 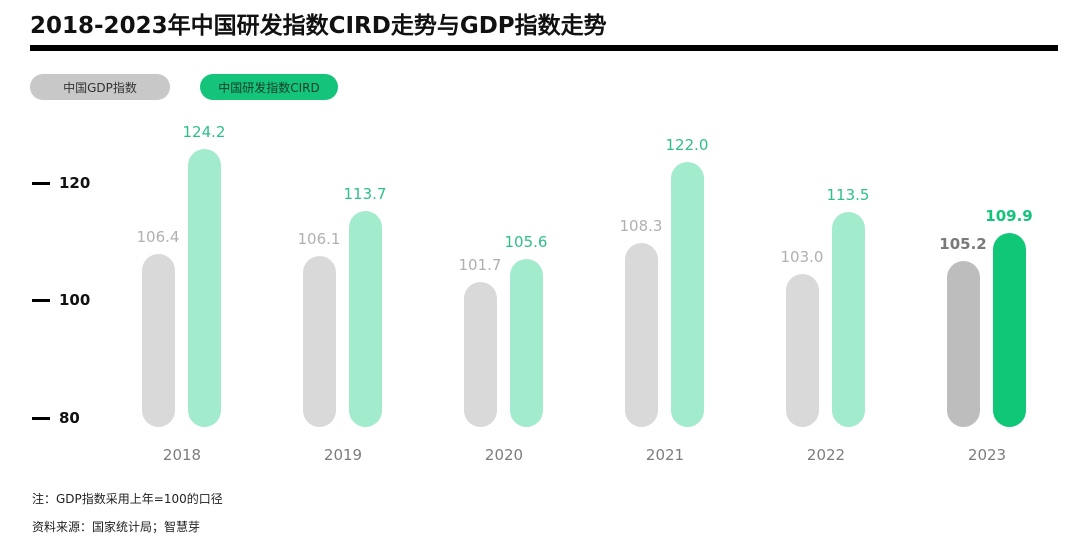 What do you see at coordinates (343, 455) in the screenshot?
I see `x-label-2019: 2019` at bounding box center [343, 455].